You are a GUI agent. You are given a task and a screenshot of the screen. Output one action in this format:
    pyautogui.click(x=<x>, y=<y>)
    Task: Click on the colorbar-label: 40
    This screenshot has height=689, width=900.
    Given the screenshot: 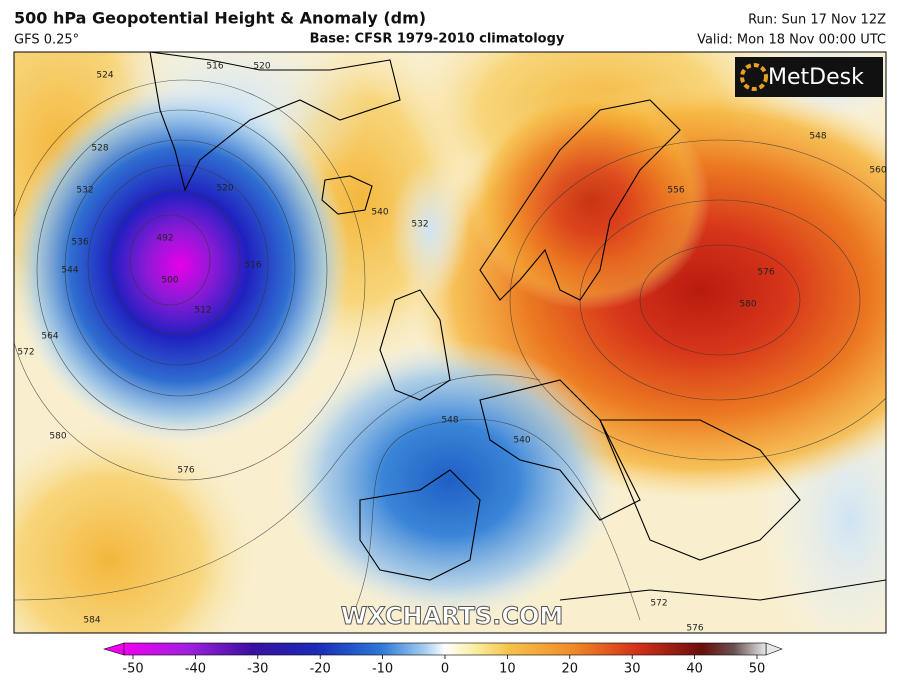 What is the action you would take?
    pyautogui.click(x=694, y=669)
    